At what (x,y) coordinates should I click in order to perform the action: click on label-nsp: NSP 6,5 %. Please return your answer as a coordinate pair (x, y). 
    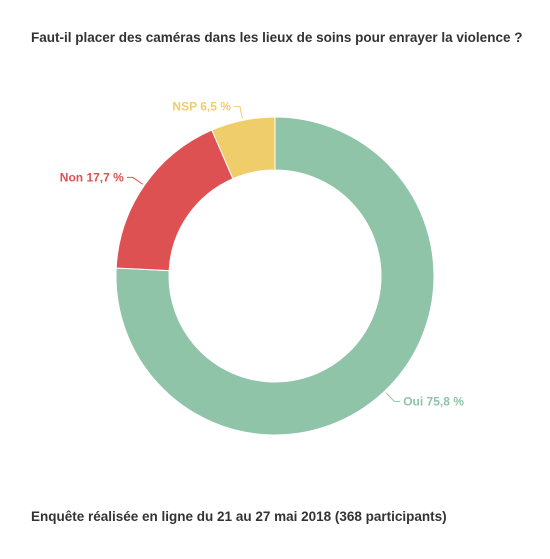
    Looking at the image, I should click on (201, 107).